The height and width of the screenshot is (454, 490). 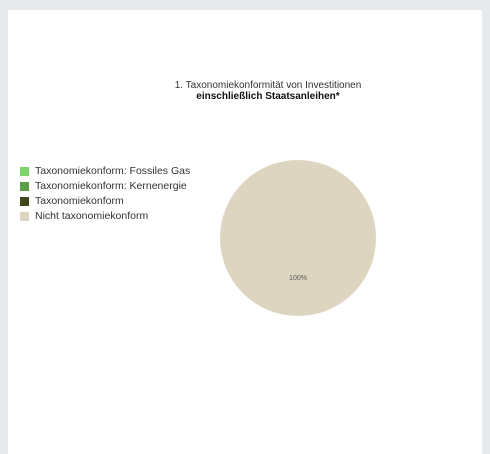 I want to click on pie-chart: 100%, so click(x=298, y=238).